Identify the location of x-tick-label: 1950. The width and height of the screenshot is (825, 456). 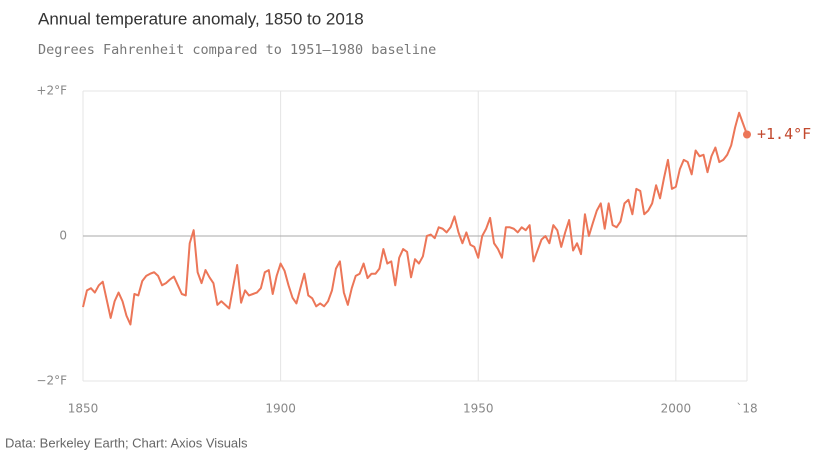
(478, 409).